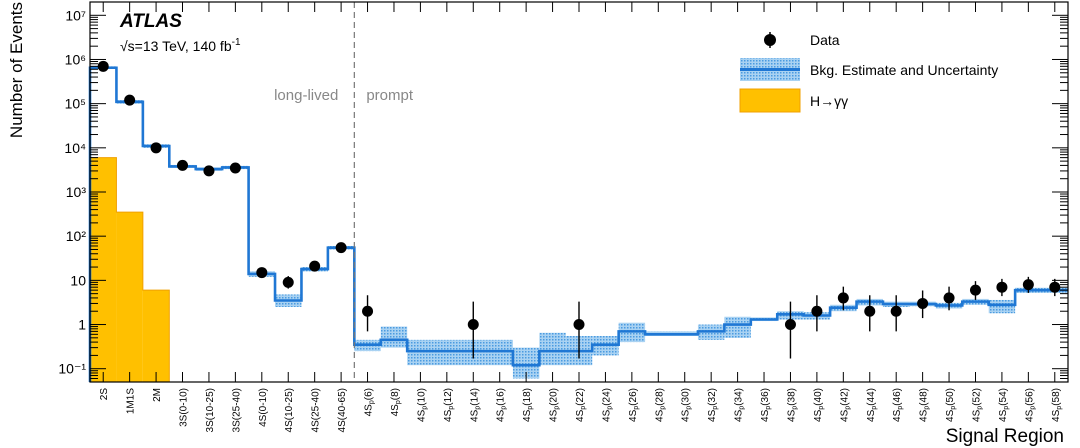 Image resolution: width=1080 pixels, height=448 pixels. Describe the element at coordinates (82, 325) in the screenshot. I see `y-tick-label: 1` at that location.